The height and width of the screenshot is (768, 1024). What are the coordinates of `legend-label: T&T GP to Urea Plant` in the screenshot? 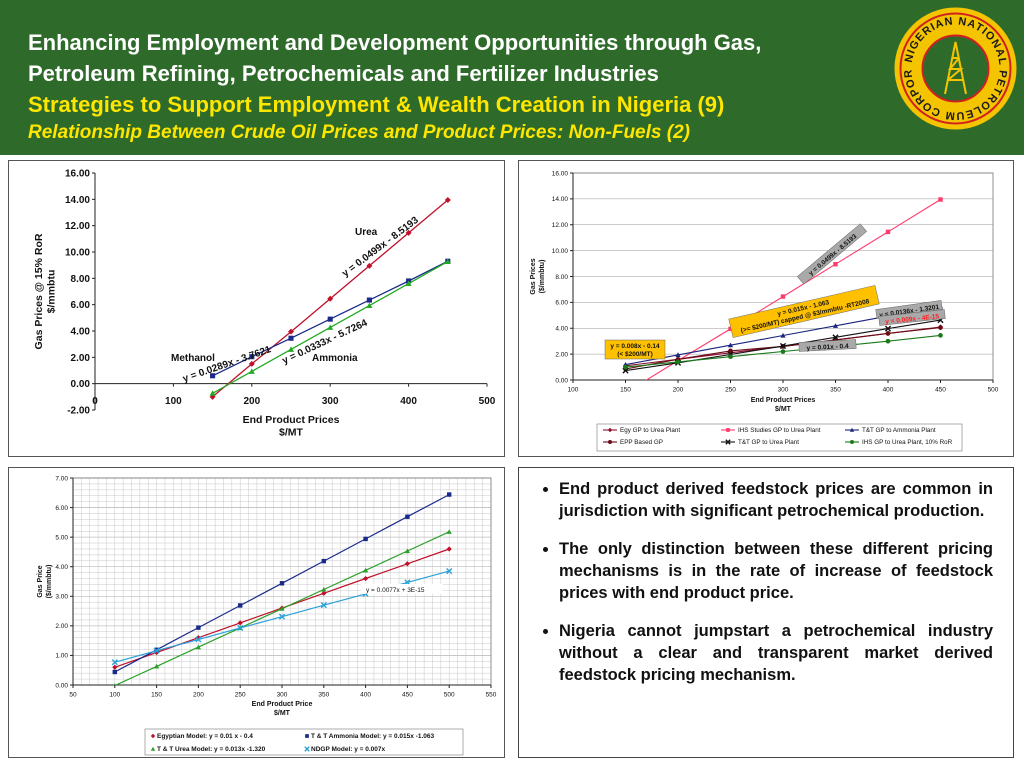 It's located at (768, 442).